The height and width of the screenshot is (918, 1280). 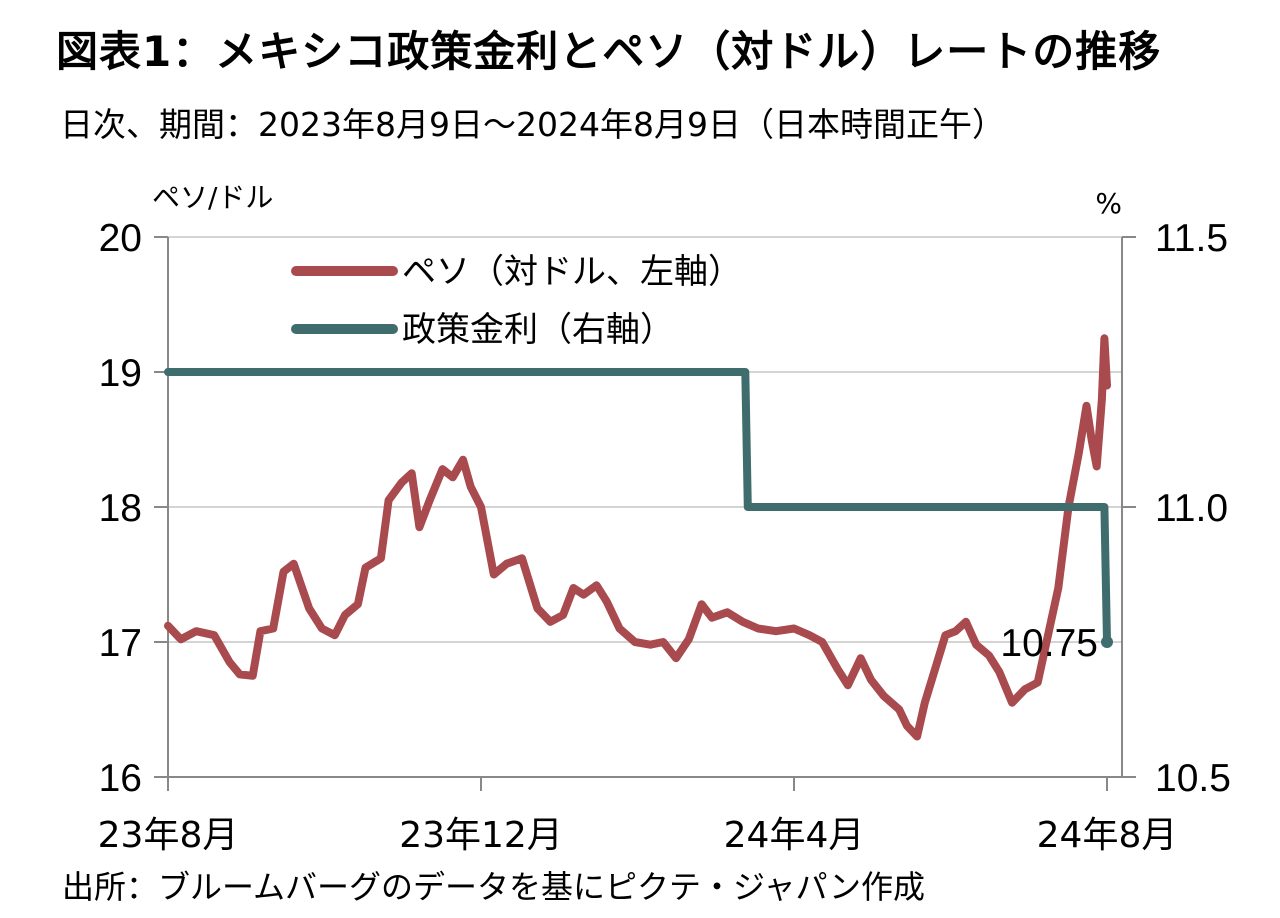 What do you see at coordinates (1108, 203) in the screenshot?
I see `right-axis-unit: %` at bounding box center [1108, 203].